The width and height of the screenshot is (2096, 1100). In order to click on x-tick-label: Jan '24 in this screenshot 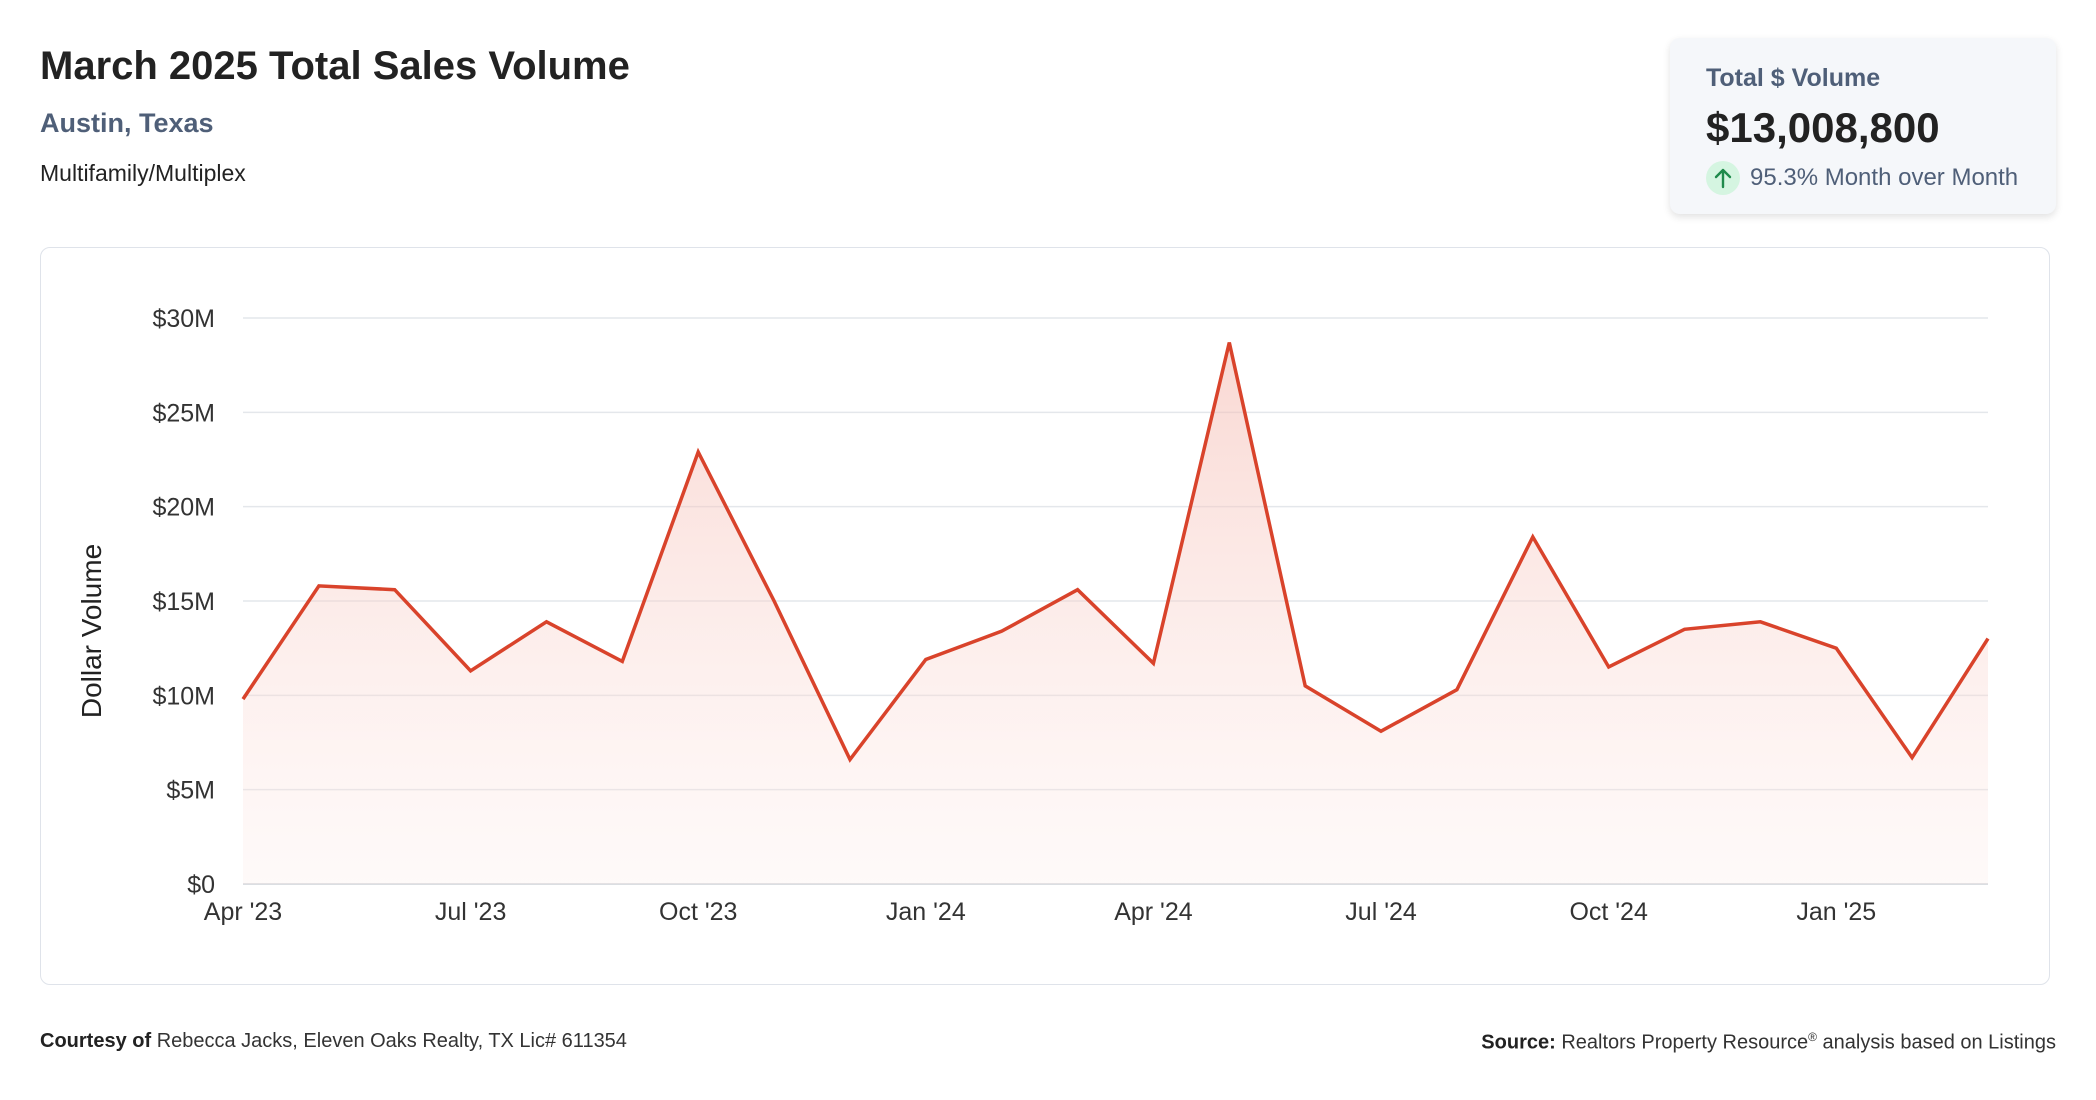, I will do `click(926, 912)`.